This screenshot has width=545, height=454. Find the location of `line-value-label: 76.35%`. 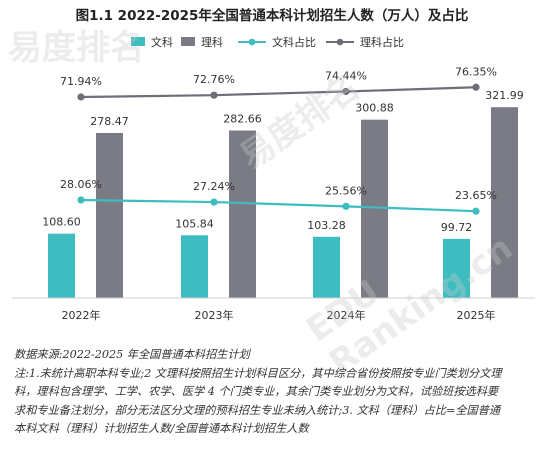

line-value-label: 76.35% is located at coordinates (476, 71).